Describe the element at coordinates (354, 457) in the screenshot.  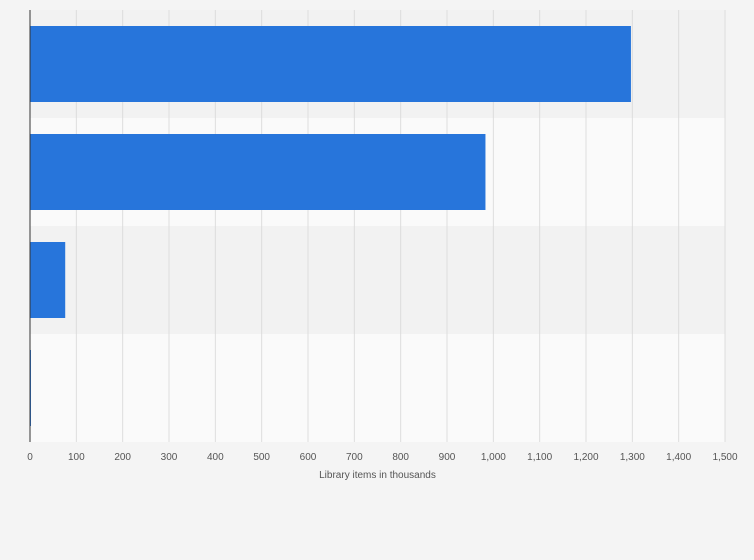
I see `x-tick-label: 700` at that location.